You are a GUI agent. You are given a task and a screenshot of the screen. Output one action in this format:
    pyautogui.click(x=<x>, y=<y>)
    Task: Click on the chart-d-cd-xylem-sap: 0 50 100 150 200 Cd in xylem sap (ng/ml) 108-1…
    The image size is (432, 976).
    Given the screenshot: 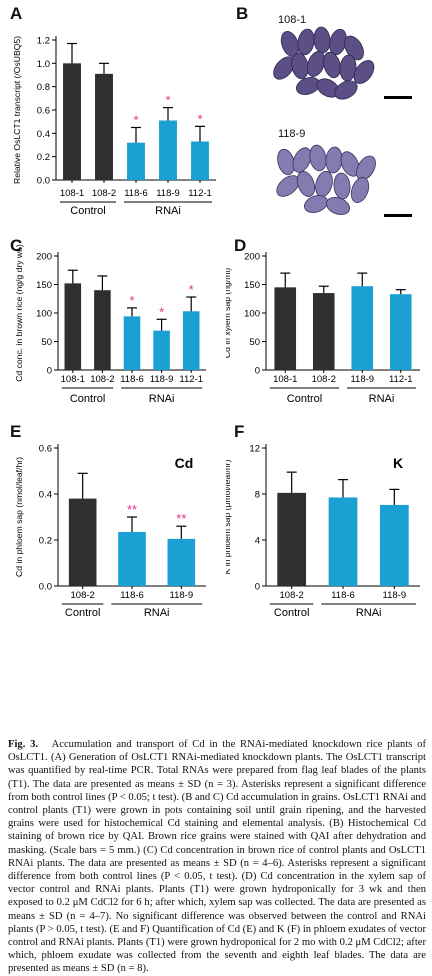 What is the action you would take?
    pyautogui.click(x=323, y=328)
    